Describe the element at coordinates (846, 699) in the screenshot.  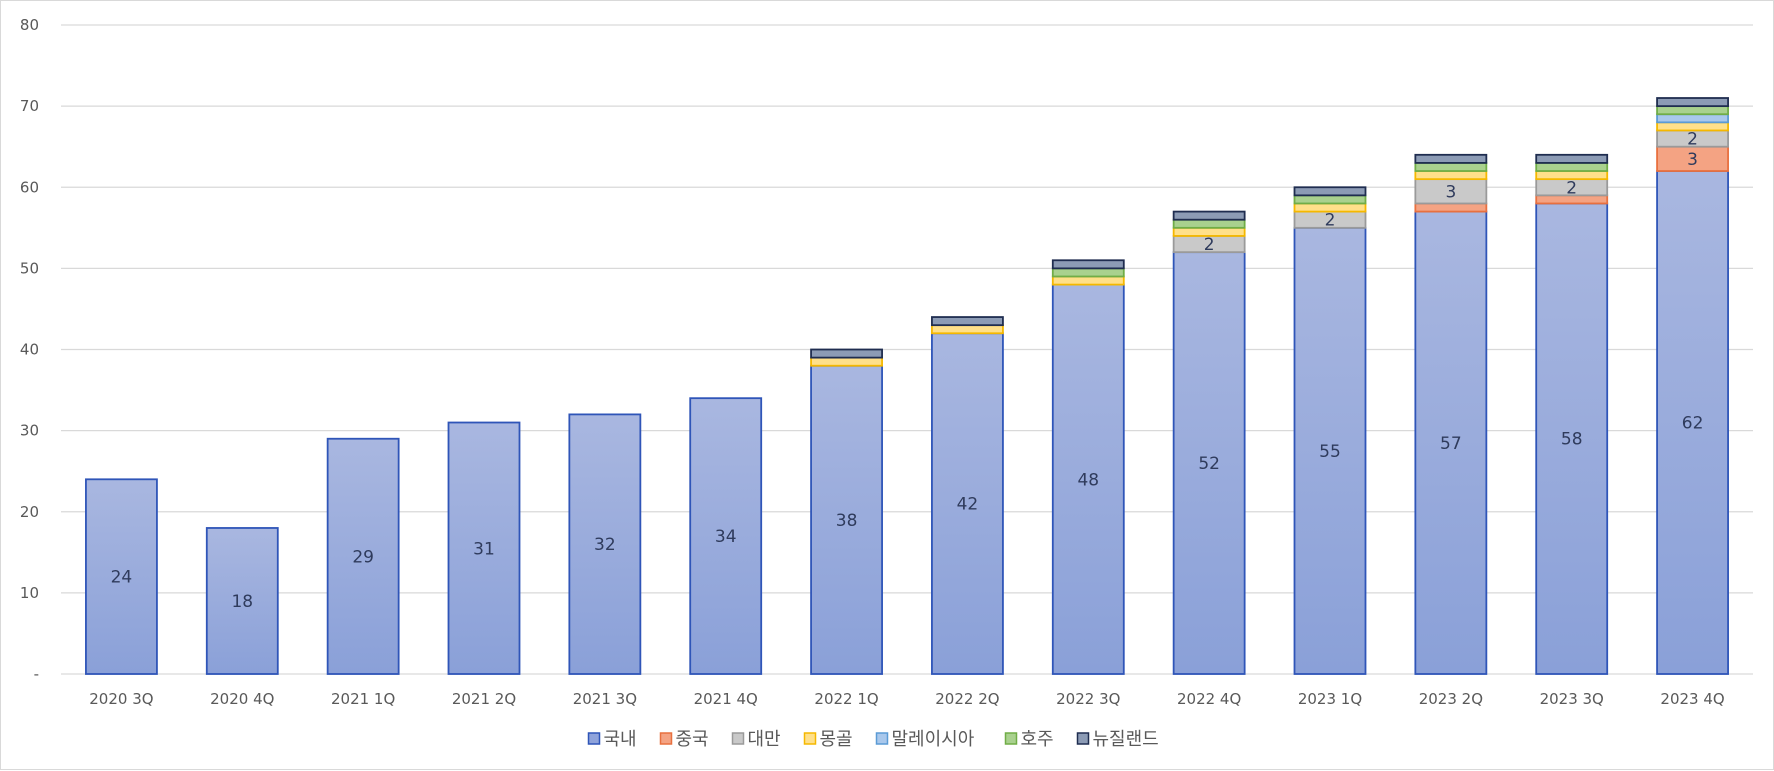
I see `x-tick-label: 2022 1Q` at that location.